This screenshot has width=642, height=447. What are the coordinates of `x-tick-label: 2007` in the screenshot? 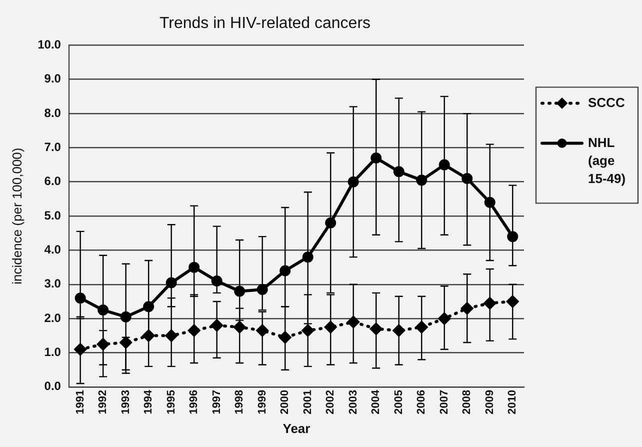 It's located at (444, 402).